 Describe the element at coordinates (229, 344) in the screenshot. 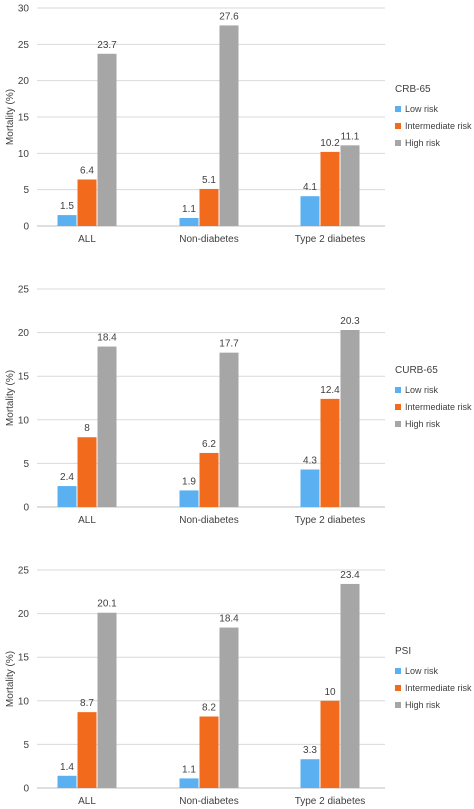

I see `data-label: 17.7` at that location.